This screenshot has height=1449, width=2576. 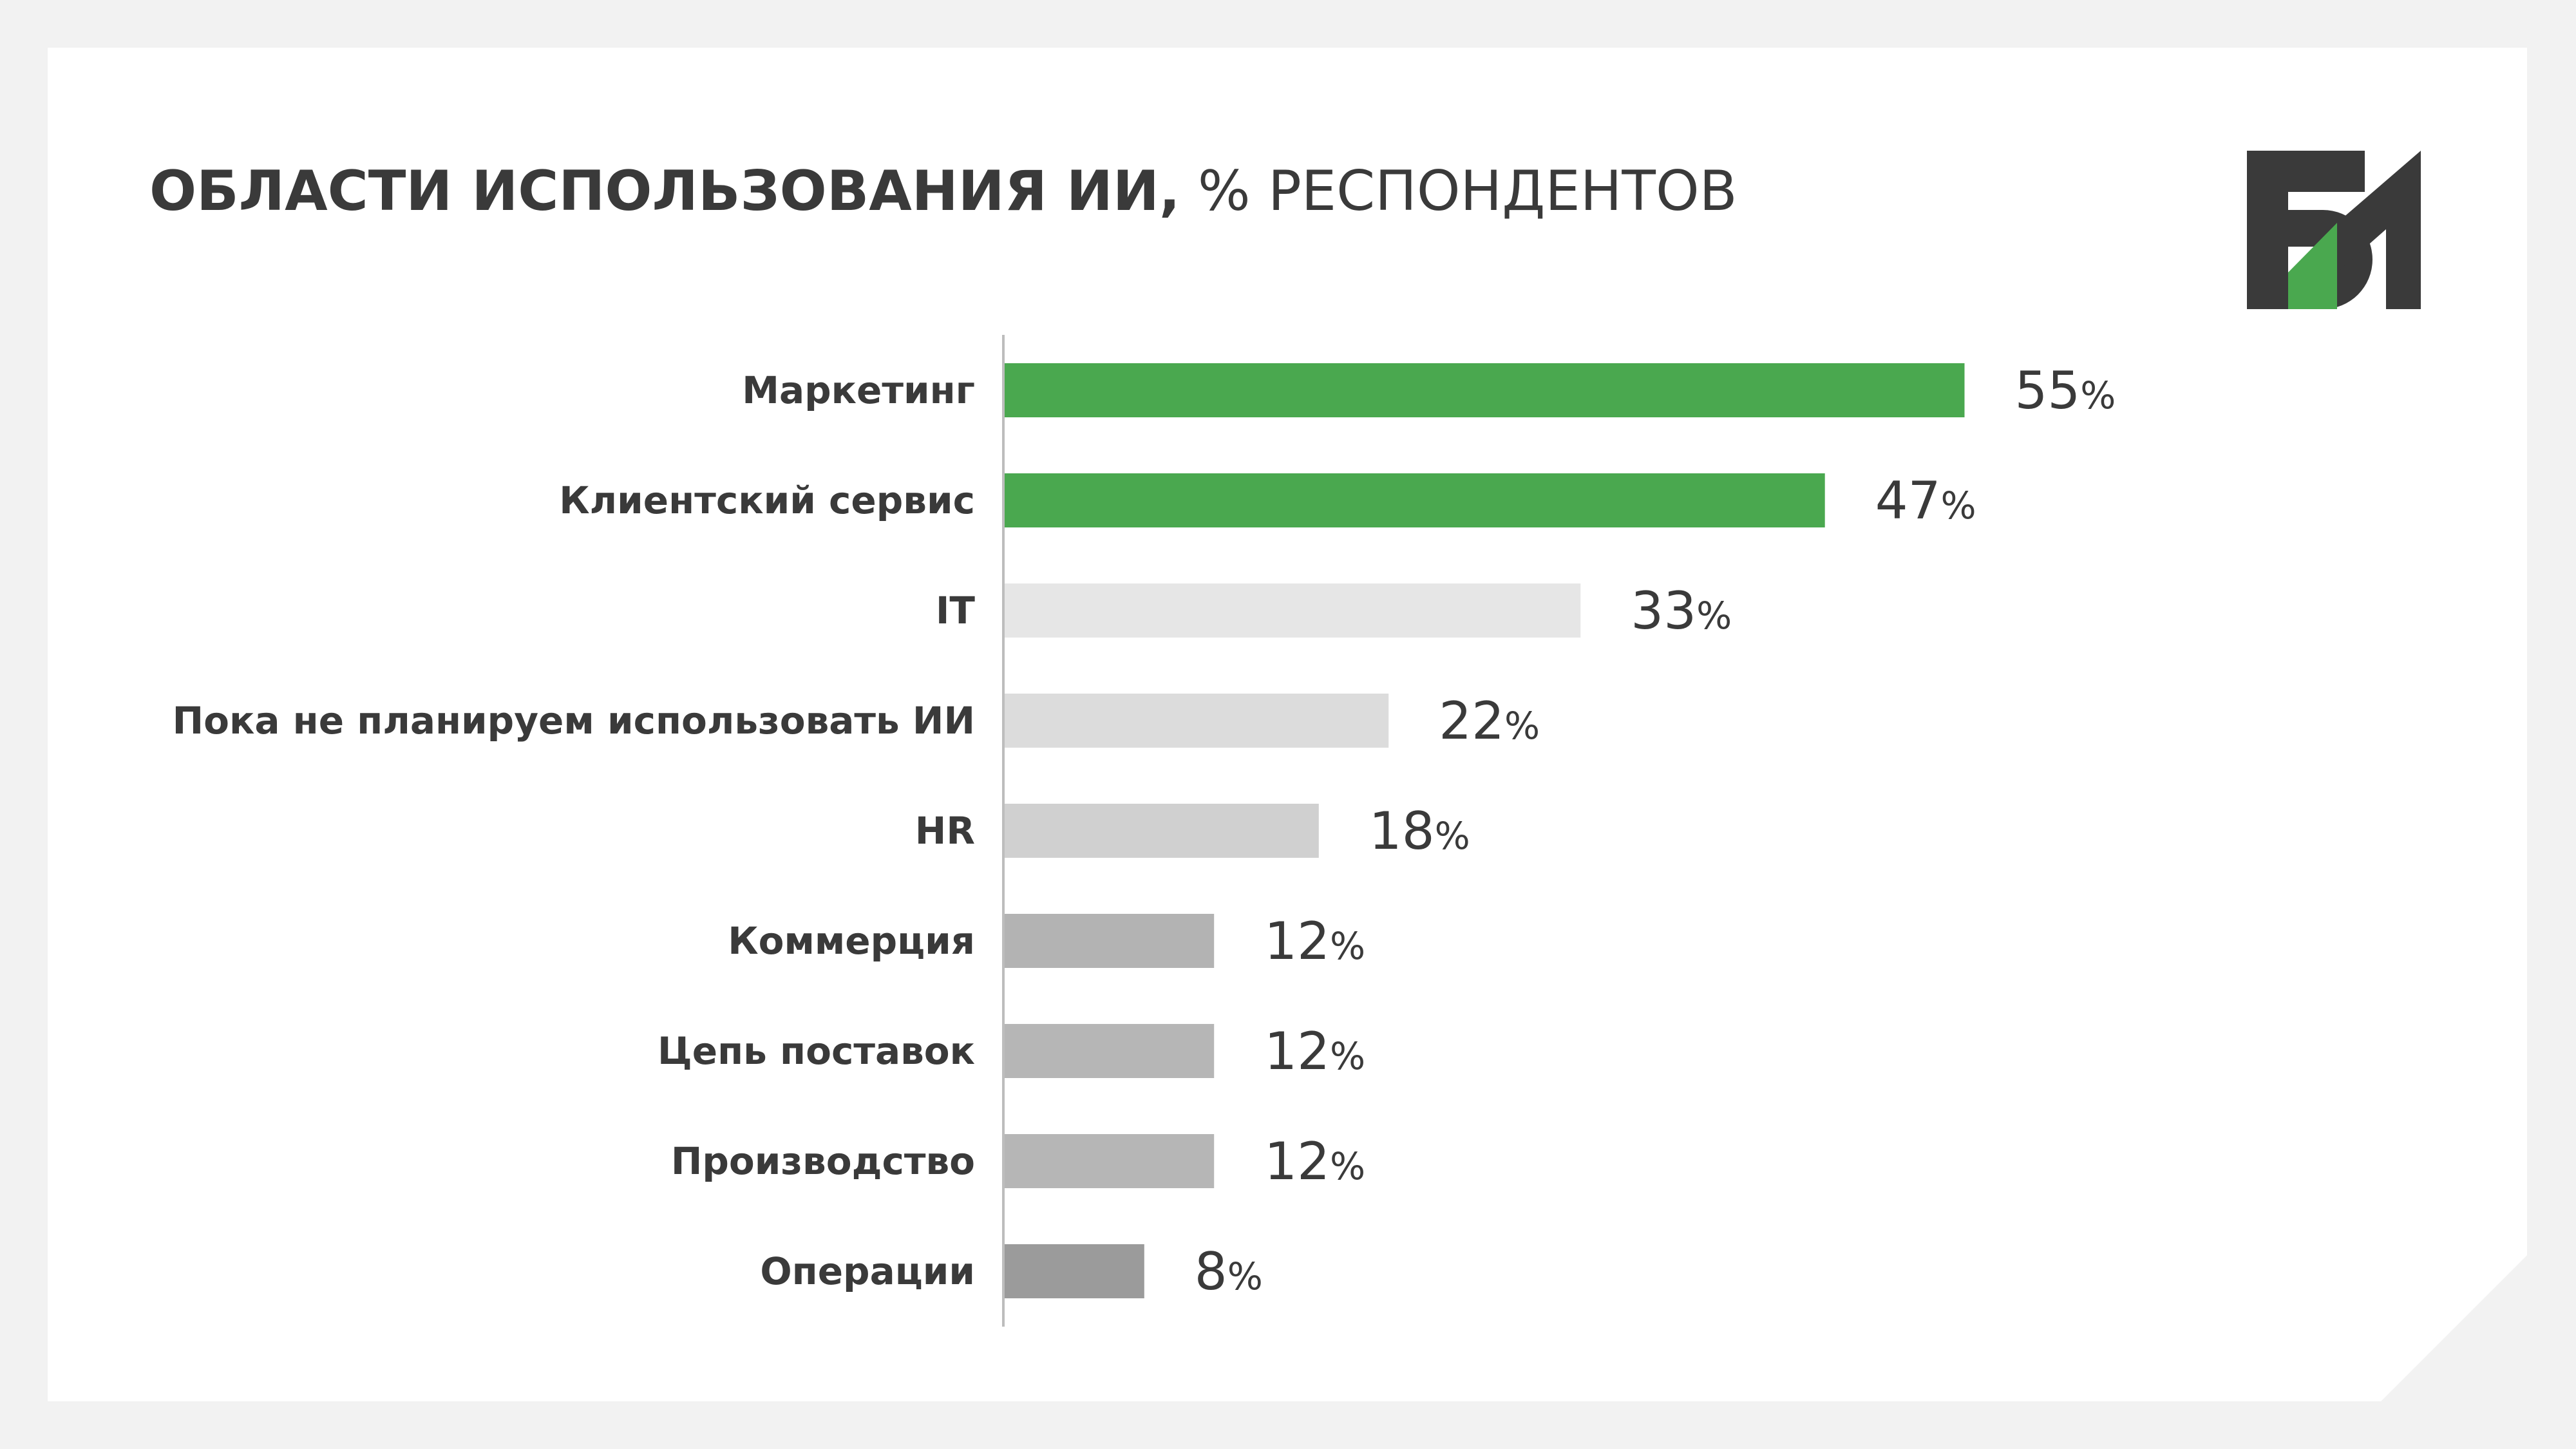 I want to click on category-label: IT, so click(x=956, y=610).